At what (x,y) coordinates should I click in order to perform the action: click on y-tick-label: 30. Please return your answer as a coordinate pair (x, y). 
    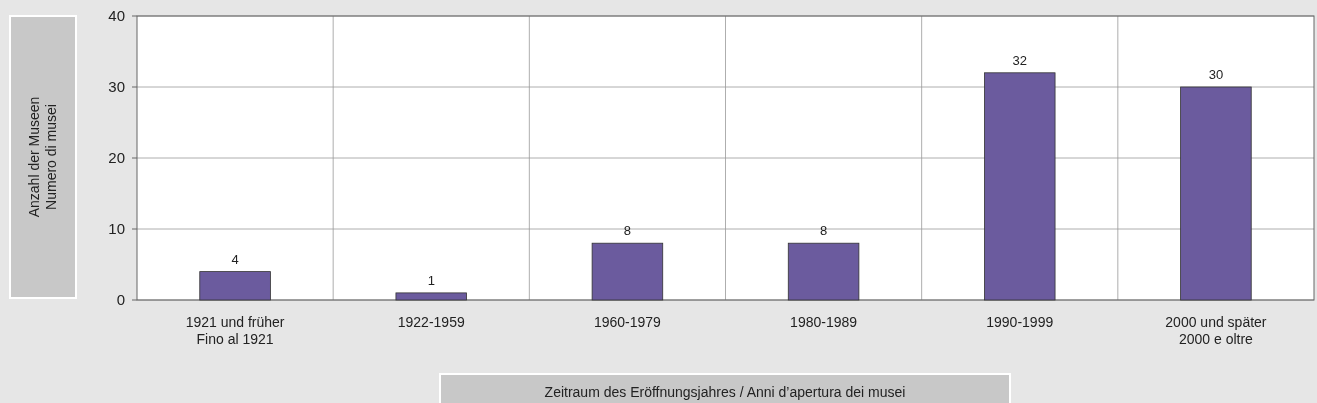
    Looking at the image, I should click on (116, 87).